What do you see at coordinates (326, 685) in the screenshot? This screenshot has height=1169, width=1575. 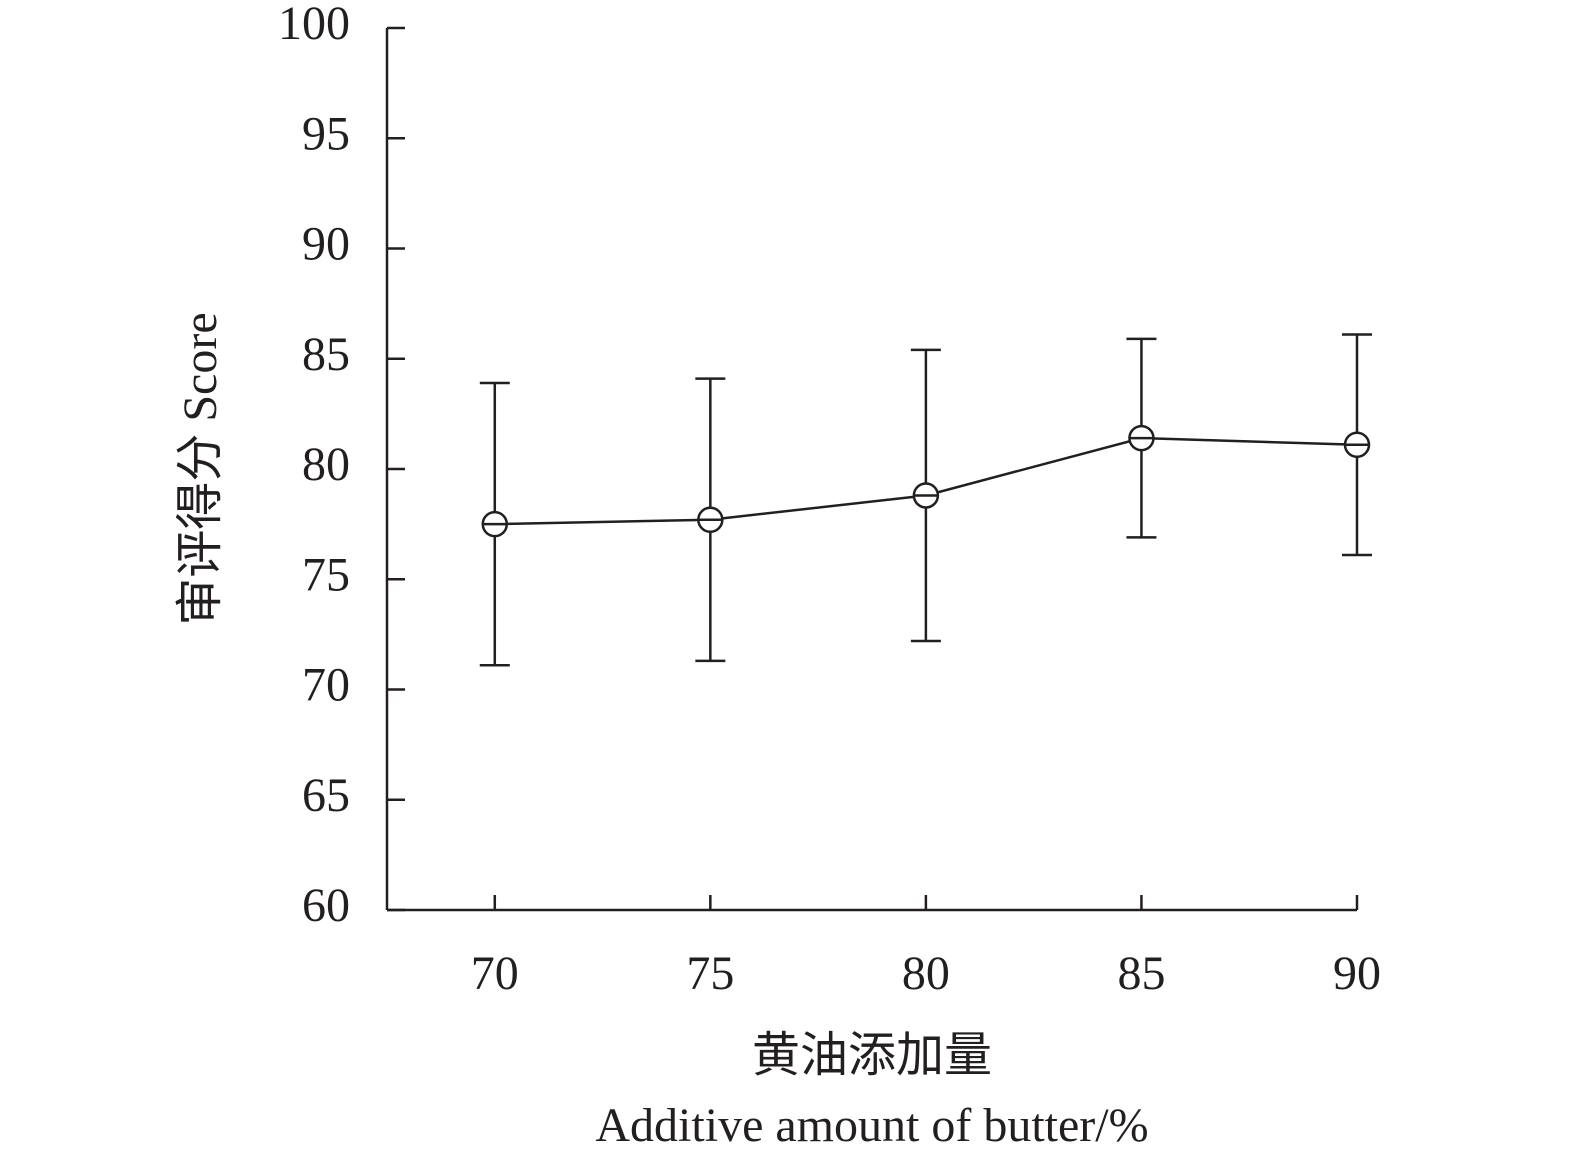 I see `y-tick-label: 70` at bounding box center [326, 685].